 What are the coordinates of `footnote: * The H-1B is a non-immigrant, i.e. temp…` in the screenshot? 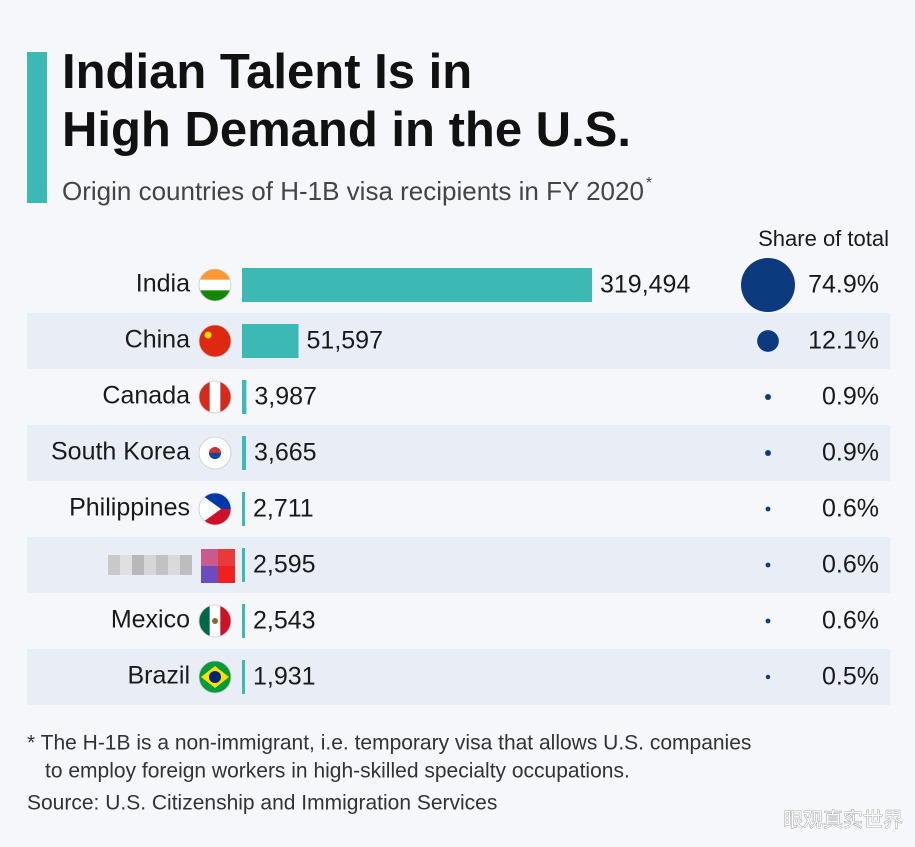 It's located at (389, 743).